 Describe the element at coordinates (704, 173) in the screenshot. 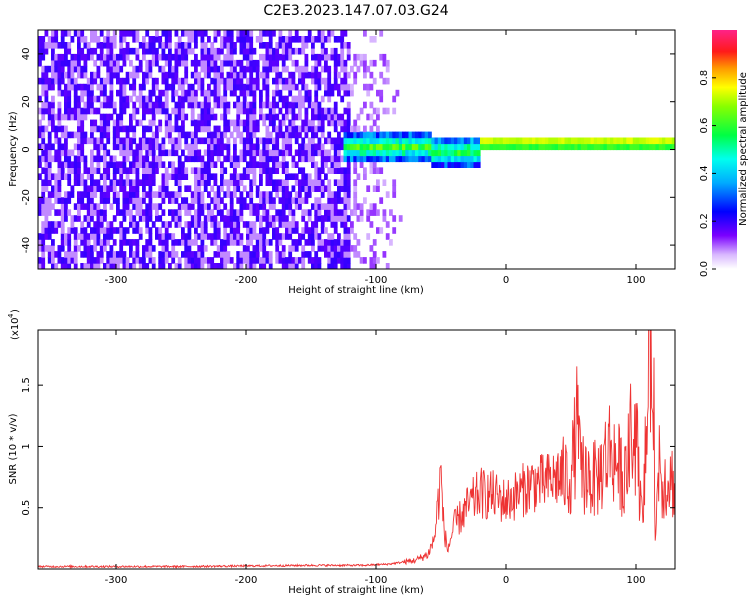

I see `colorbar-tick-label: 0.4` at that location.